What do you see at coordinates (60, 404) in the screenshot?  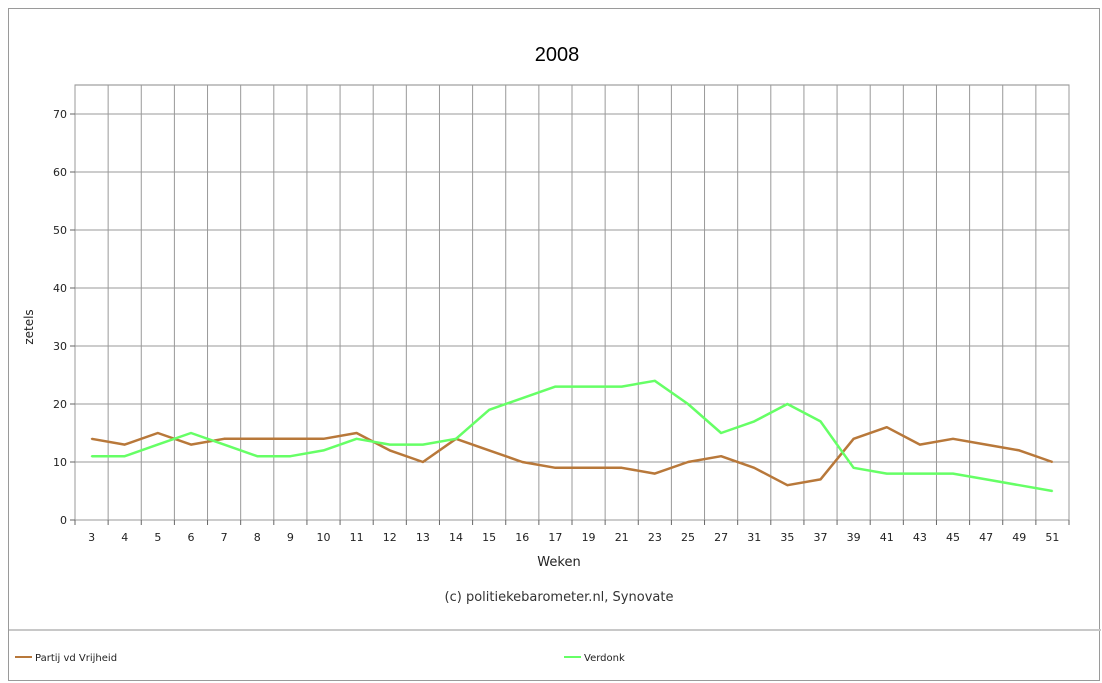 I see `y-tick-label: 20` at bounding box center [60, 404].